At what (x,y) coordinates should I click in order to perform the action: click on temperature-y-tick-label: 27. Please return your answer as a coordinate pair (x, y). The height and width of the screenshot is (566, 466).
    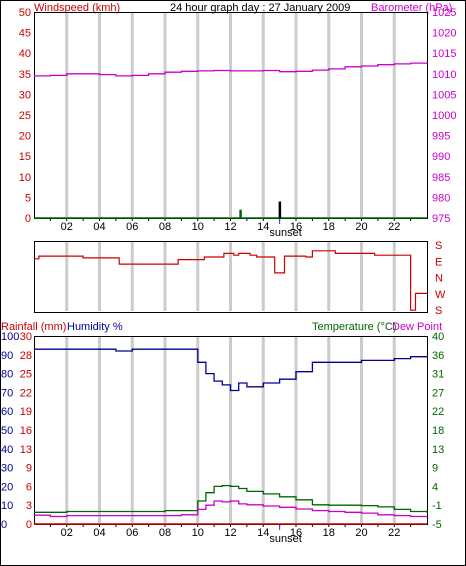
    Looking at the image, I should click on (438, 393).